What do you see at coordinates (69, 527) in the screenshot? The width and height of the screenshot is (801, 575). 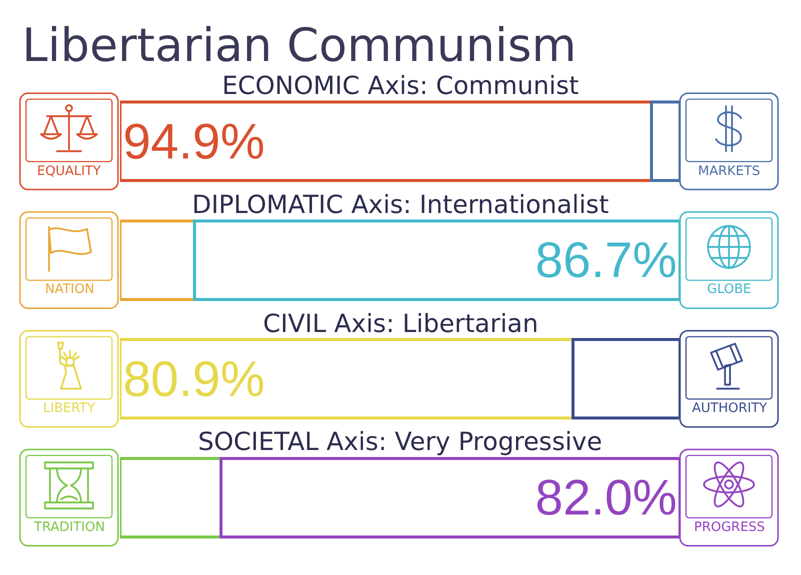 I see `text: TRADITION` at bounding box center [69, 527].